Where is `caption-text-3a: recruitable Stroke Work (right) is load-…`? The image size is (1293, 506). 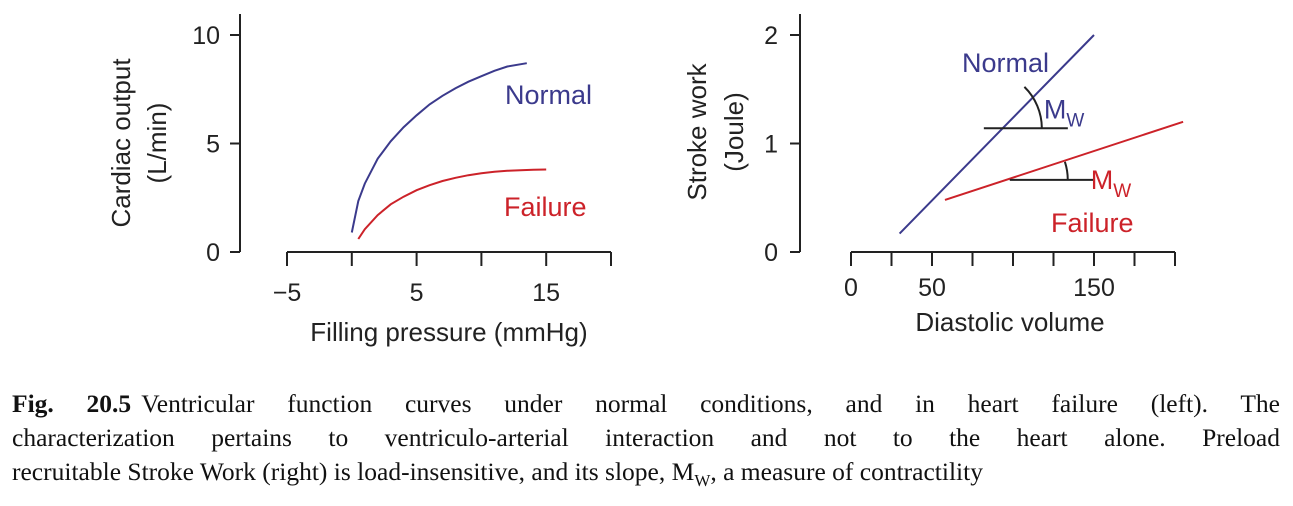 caption-text-3a: recruitable Stroke Work (right) is load-… is located at coordinates (353, 471).